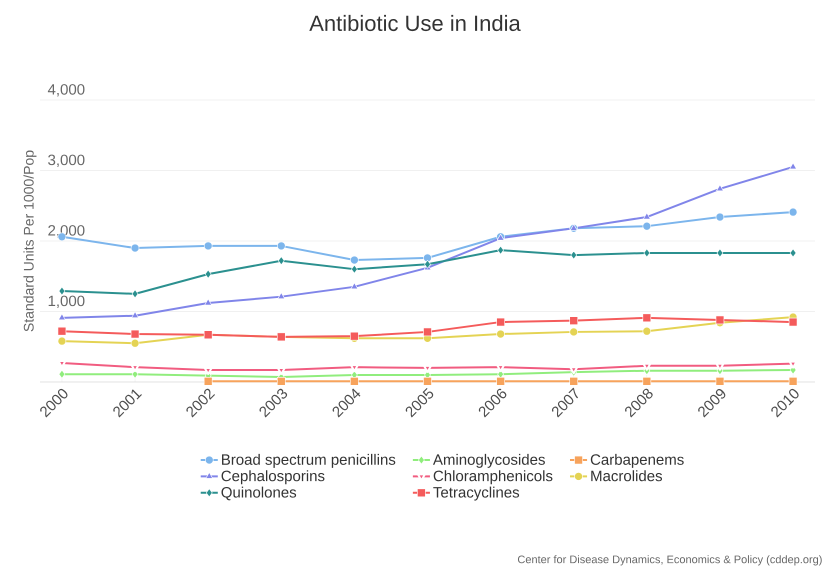 Image resolution: width=831 pixels, height=573 pixels. What do you see at coordinates (259, 493) in the screenshot?
I see `legend-label: Quinolones` at bounding box center [259, 493].